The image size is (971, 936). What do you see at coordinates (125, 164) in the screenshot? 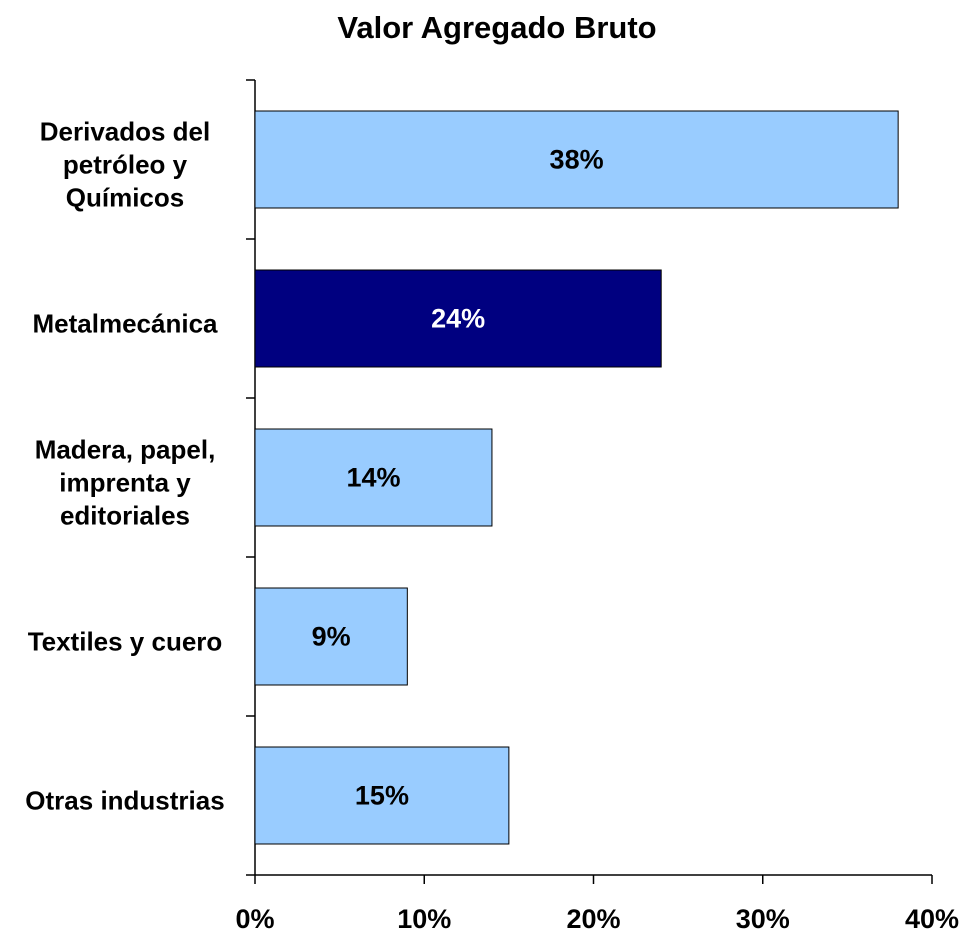
I see `y-tick-label: Derivados del petróleo y Químicos` at bounding box center [125, 164].